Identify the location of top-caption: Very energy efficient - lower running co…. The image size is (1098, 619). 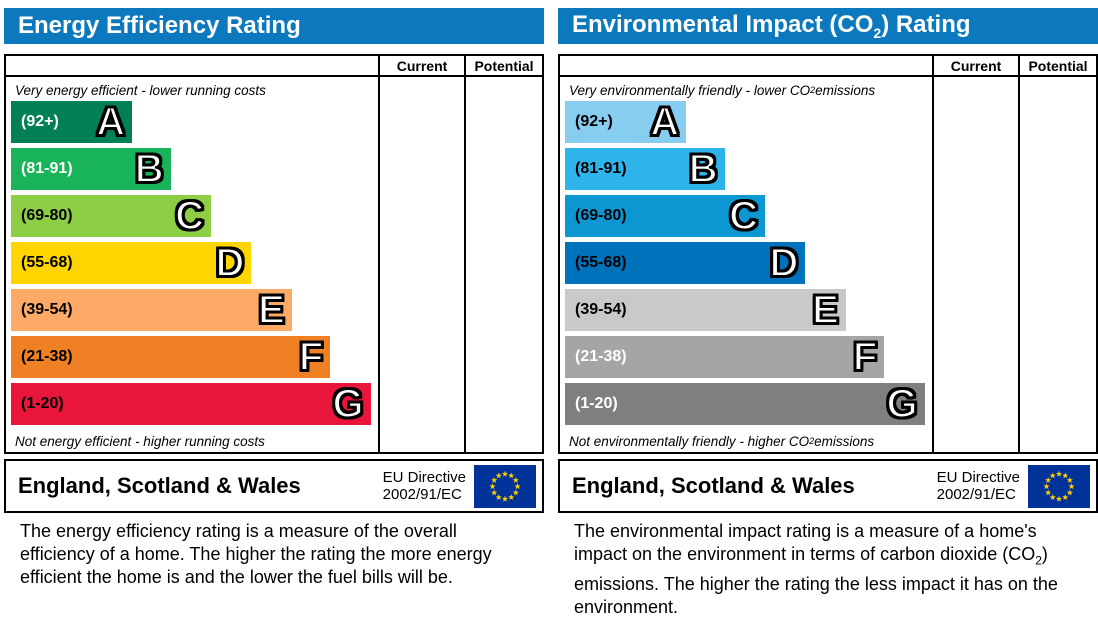
(140, 90).